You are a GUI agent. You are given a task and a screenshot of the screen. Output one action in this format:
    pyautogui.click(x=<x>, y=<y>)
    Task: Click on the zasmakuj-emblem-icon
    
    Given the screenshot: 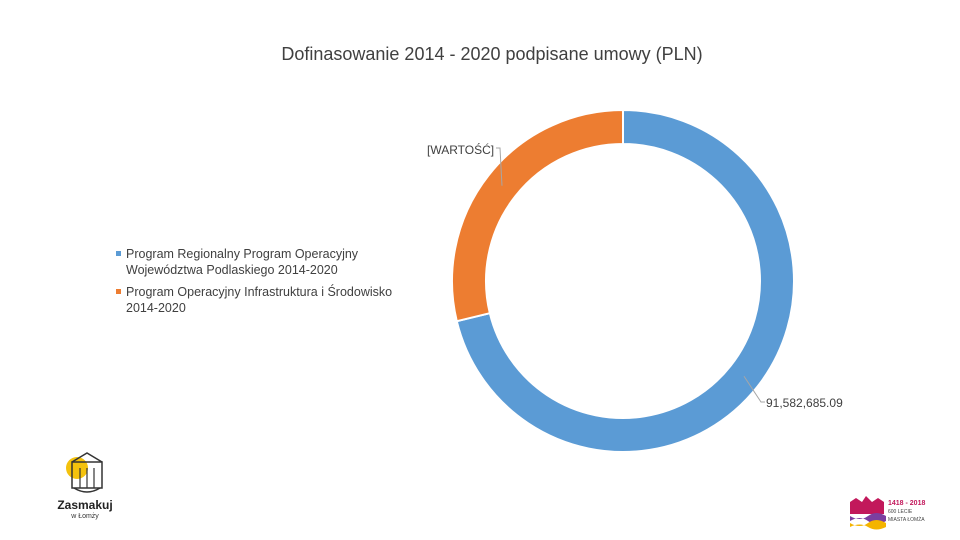 What is the action you would take?
    pyautogui.click(x=84, y=472)
    